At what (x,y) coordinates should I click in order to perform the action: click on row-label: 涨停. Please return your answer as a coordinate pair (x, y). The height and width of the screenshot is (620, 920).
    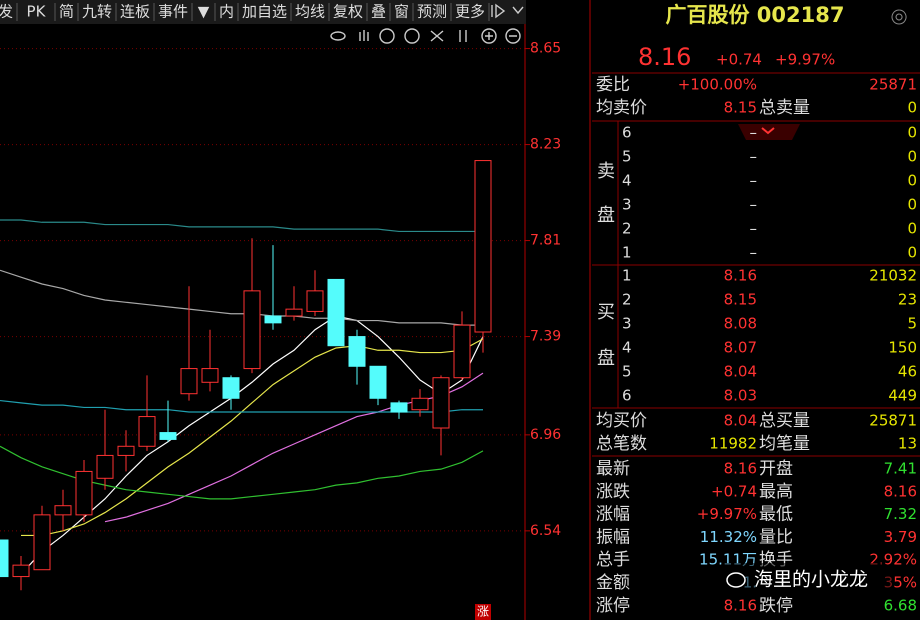
    Looking at the image, I should click on (613, 606).